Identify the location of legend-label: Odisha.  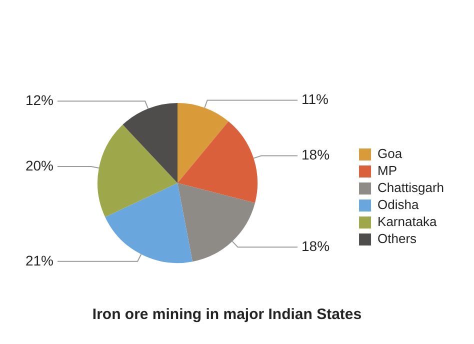
(399, 204).